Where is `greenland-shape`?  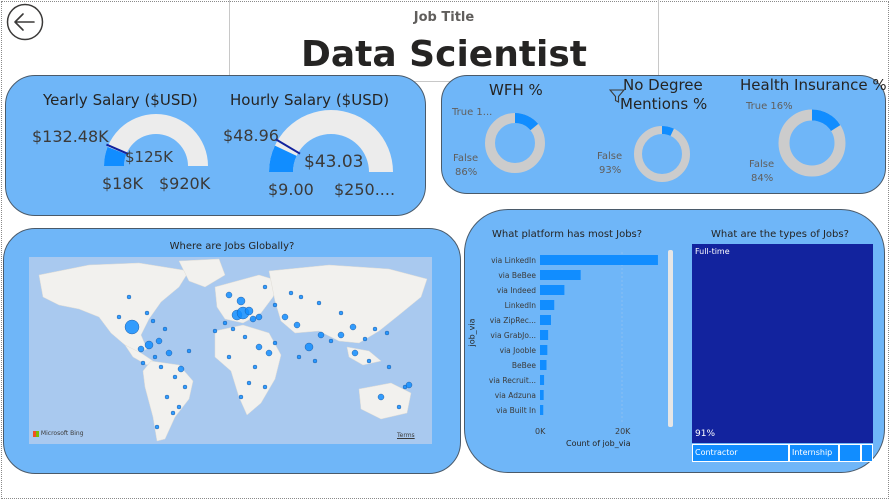
greenland-shape is located at coordinates (202, 273).